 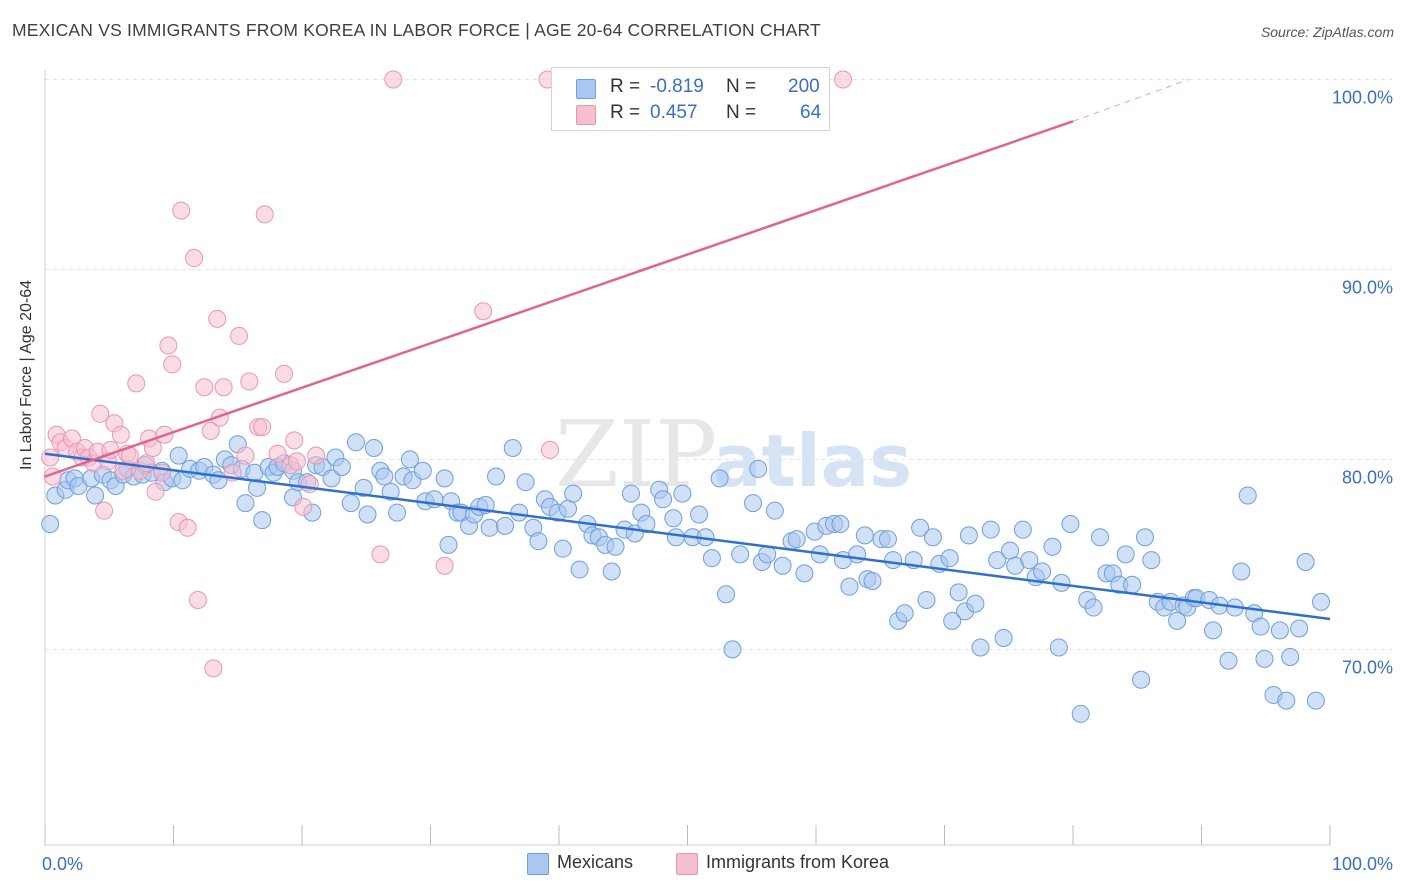 What do you see at coordinates (804, 86) in the screenshot?
I see `n-value: 200` at bounding box center [804, 86].